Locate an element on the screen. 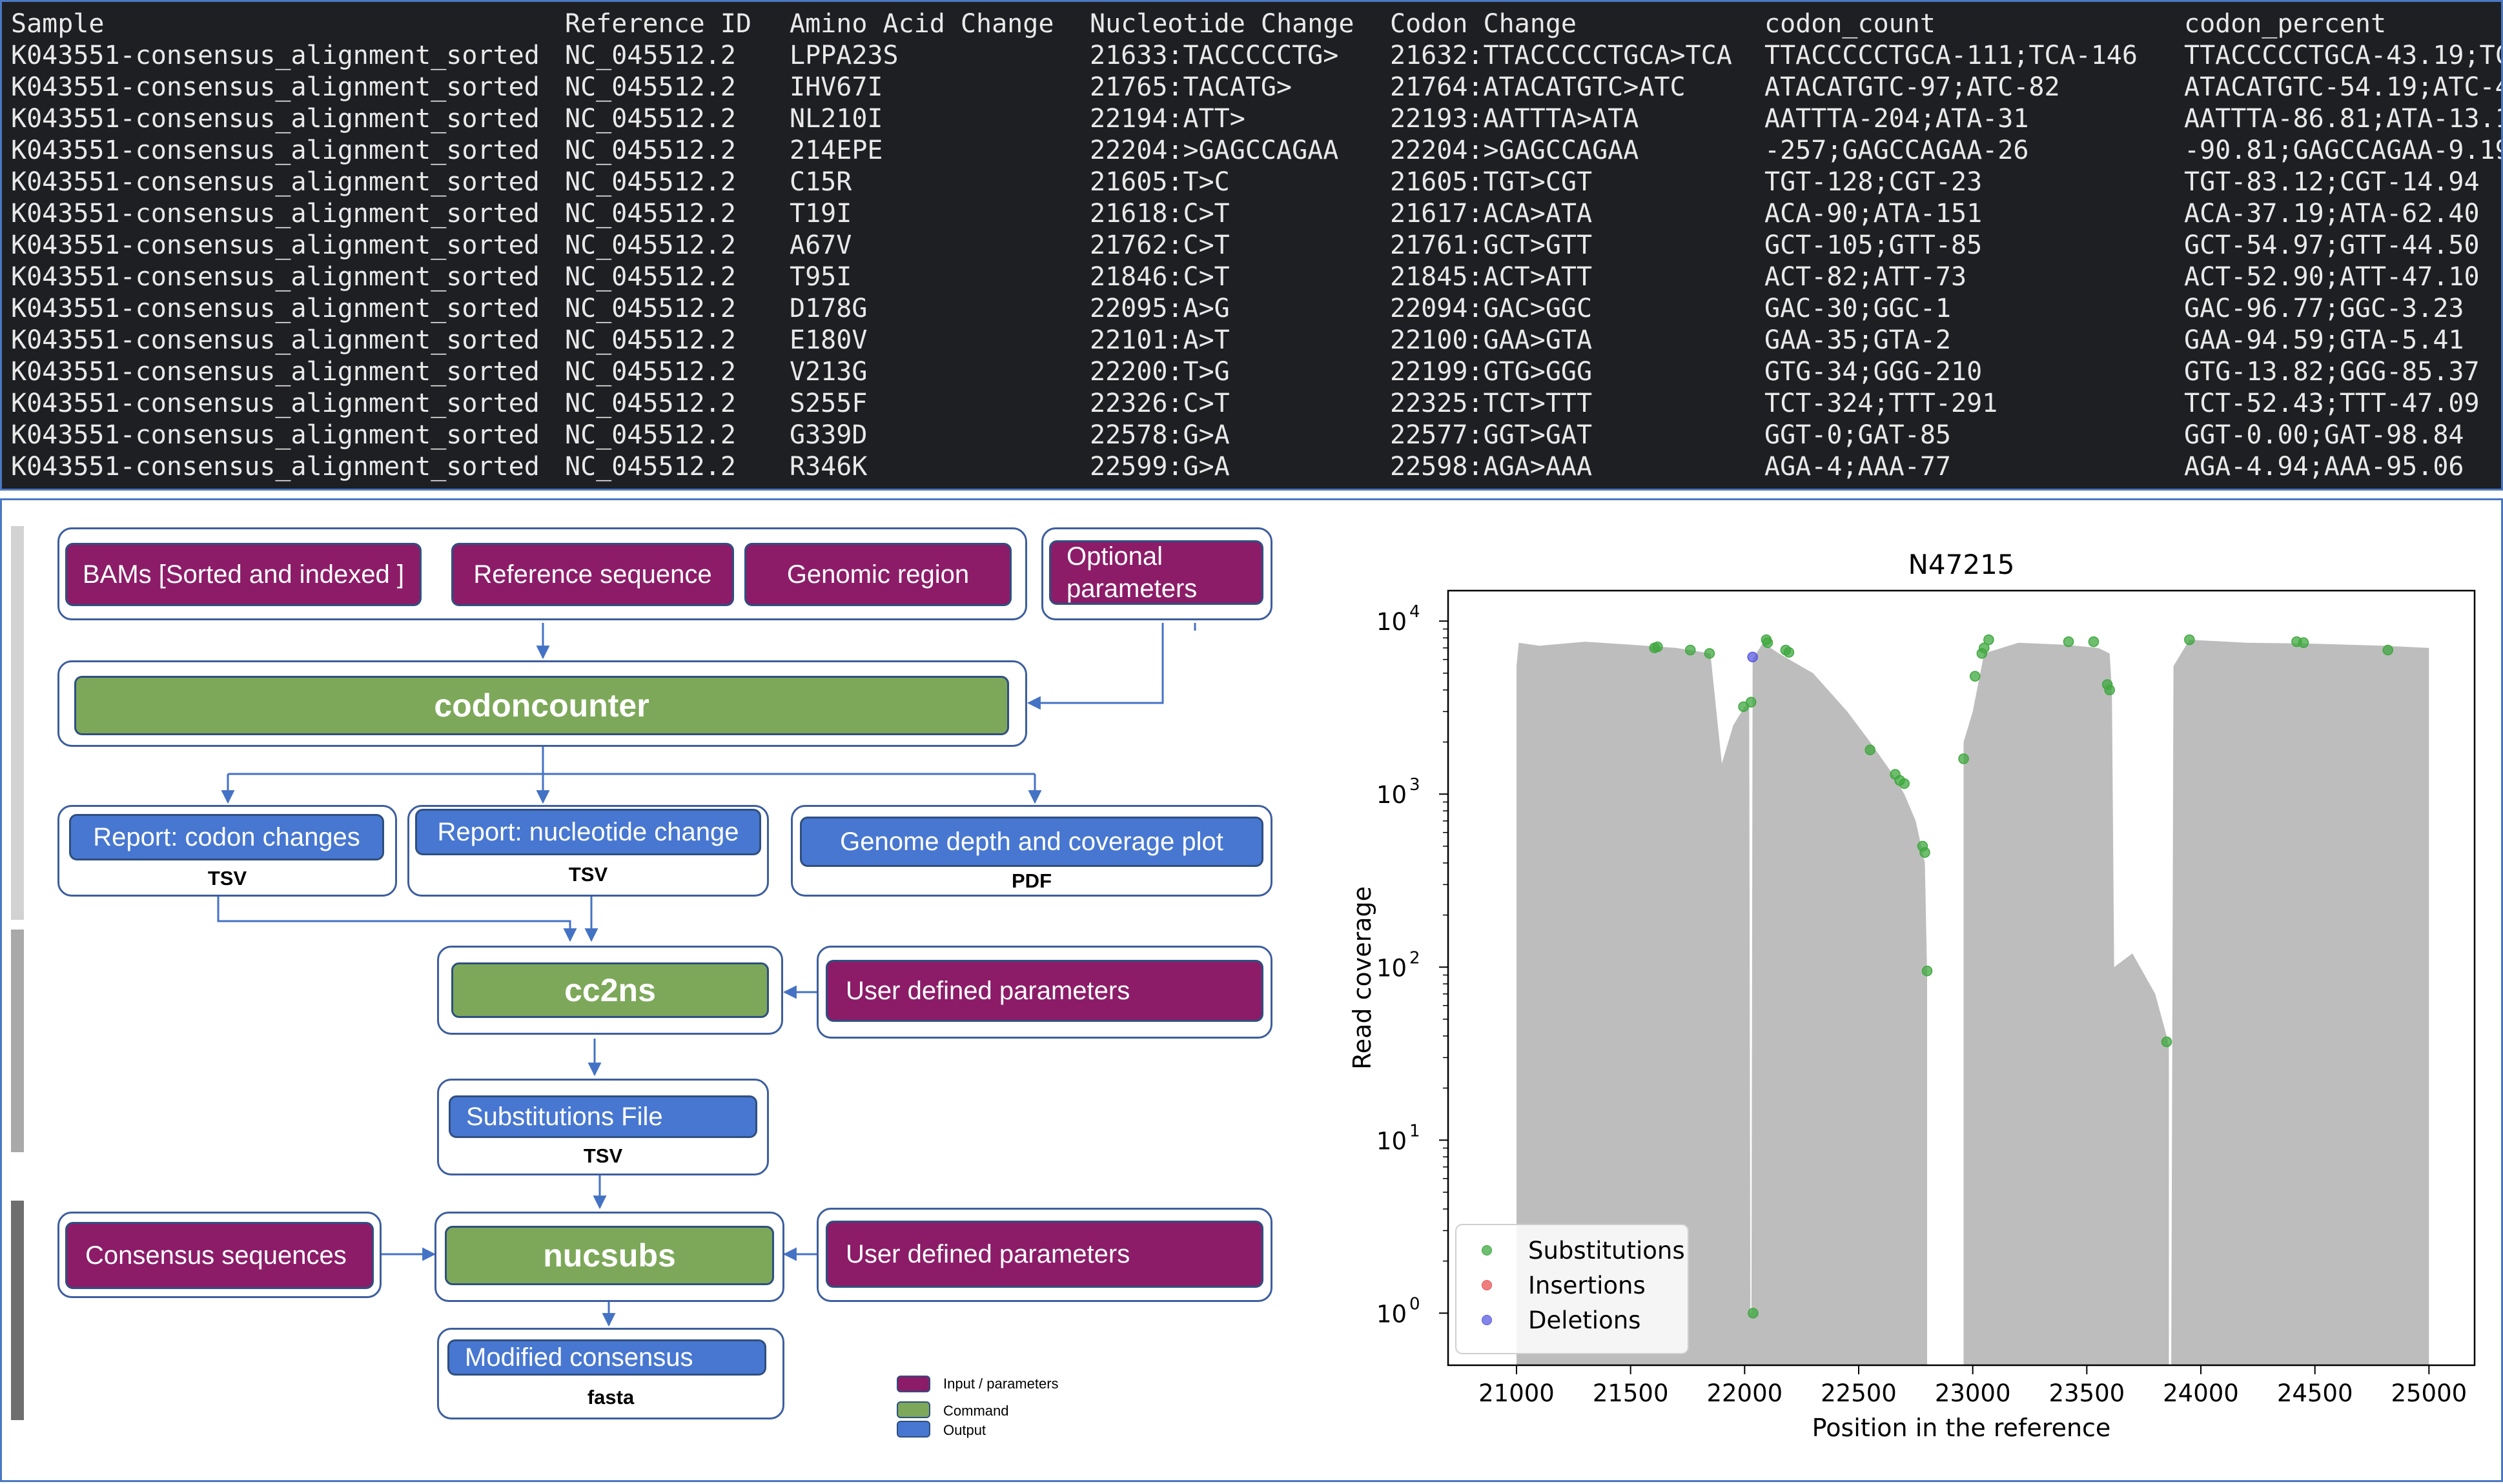 This screenshot has width=2503, height=1484. table-cell: 21764:ATACATGTC>ATC is located at coordinates (1538, 87).